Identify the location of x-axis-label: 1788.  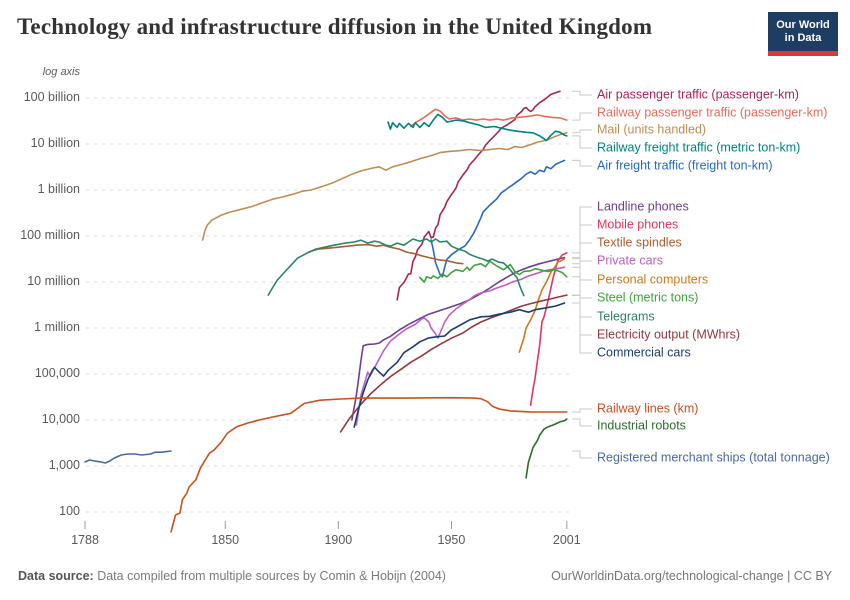
(85, 540).